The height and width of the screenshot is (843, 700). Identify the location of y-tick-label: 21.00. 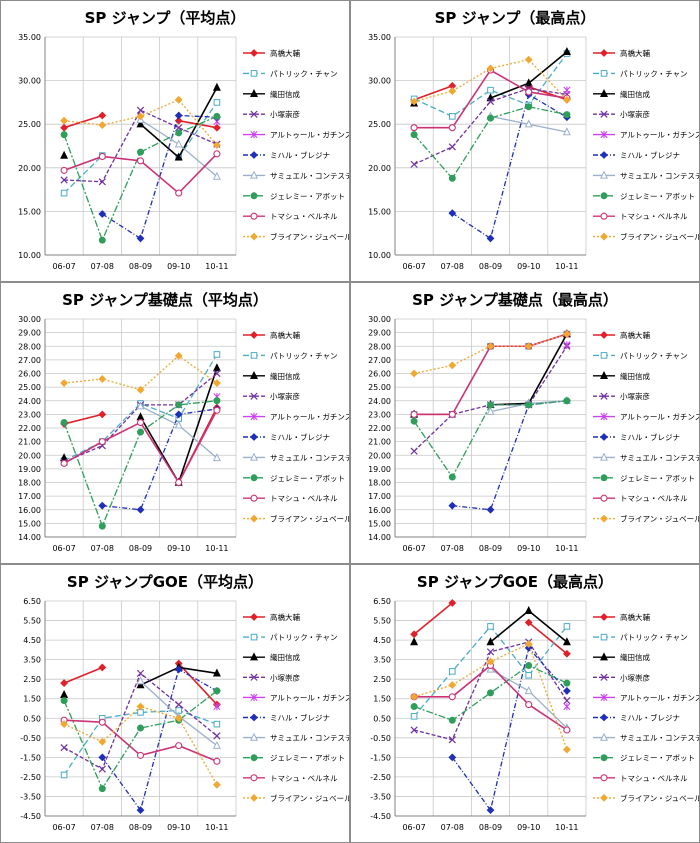
(29, 442).